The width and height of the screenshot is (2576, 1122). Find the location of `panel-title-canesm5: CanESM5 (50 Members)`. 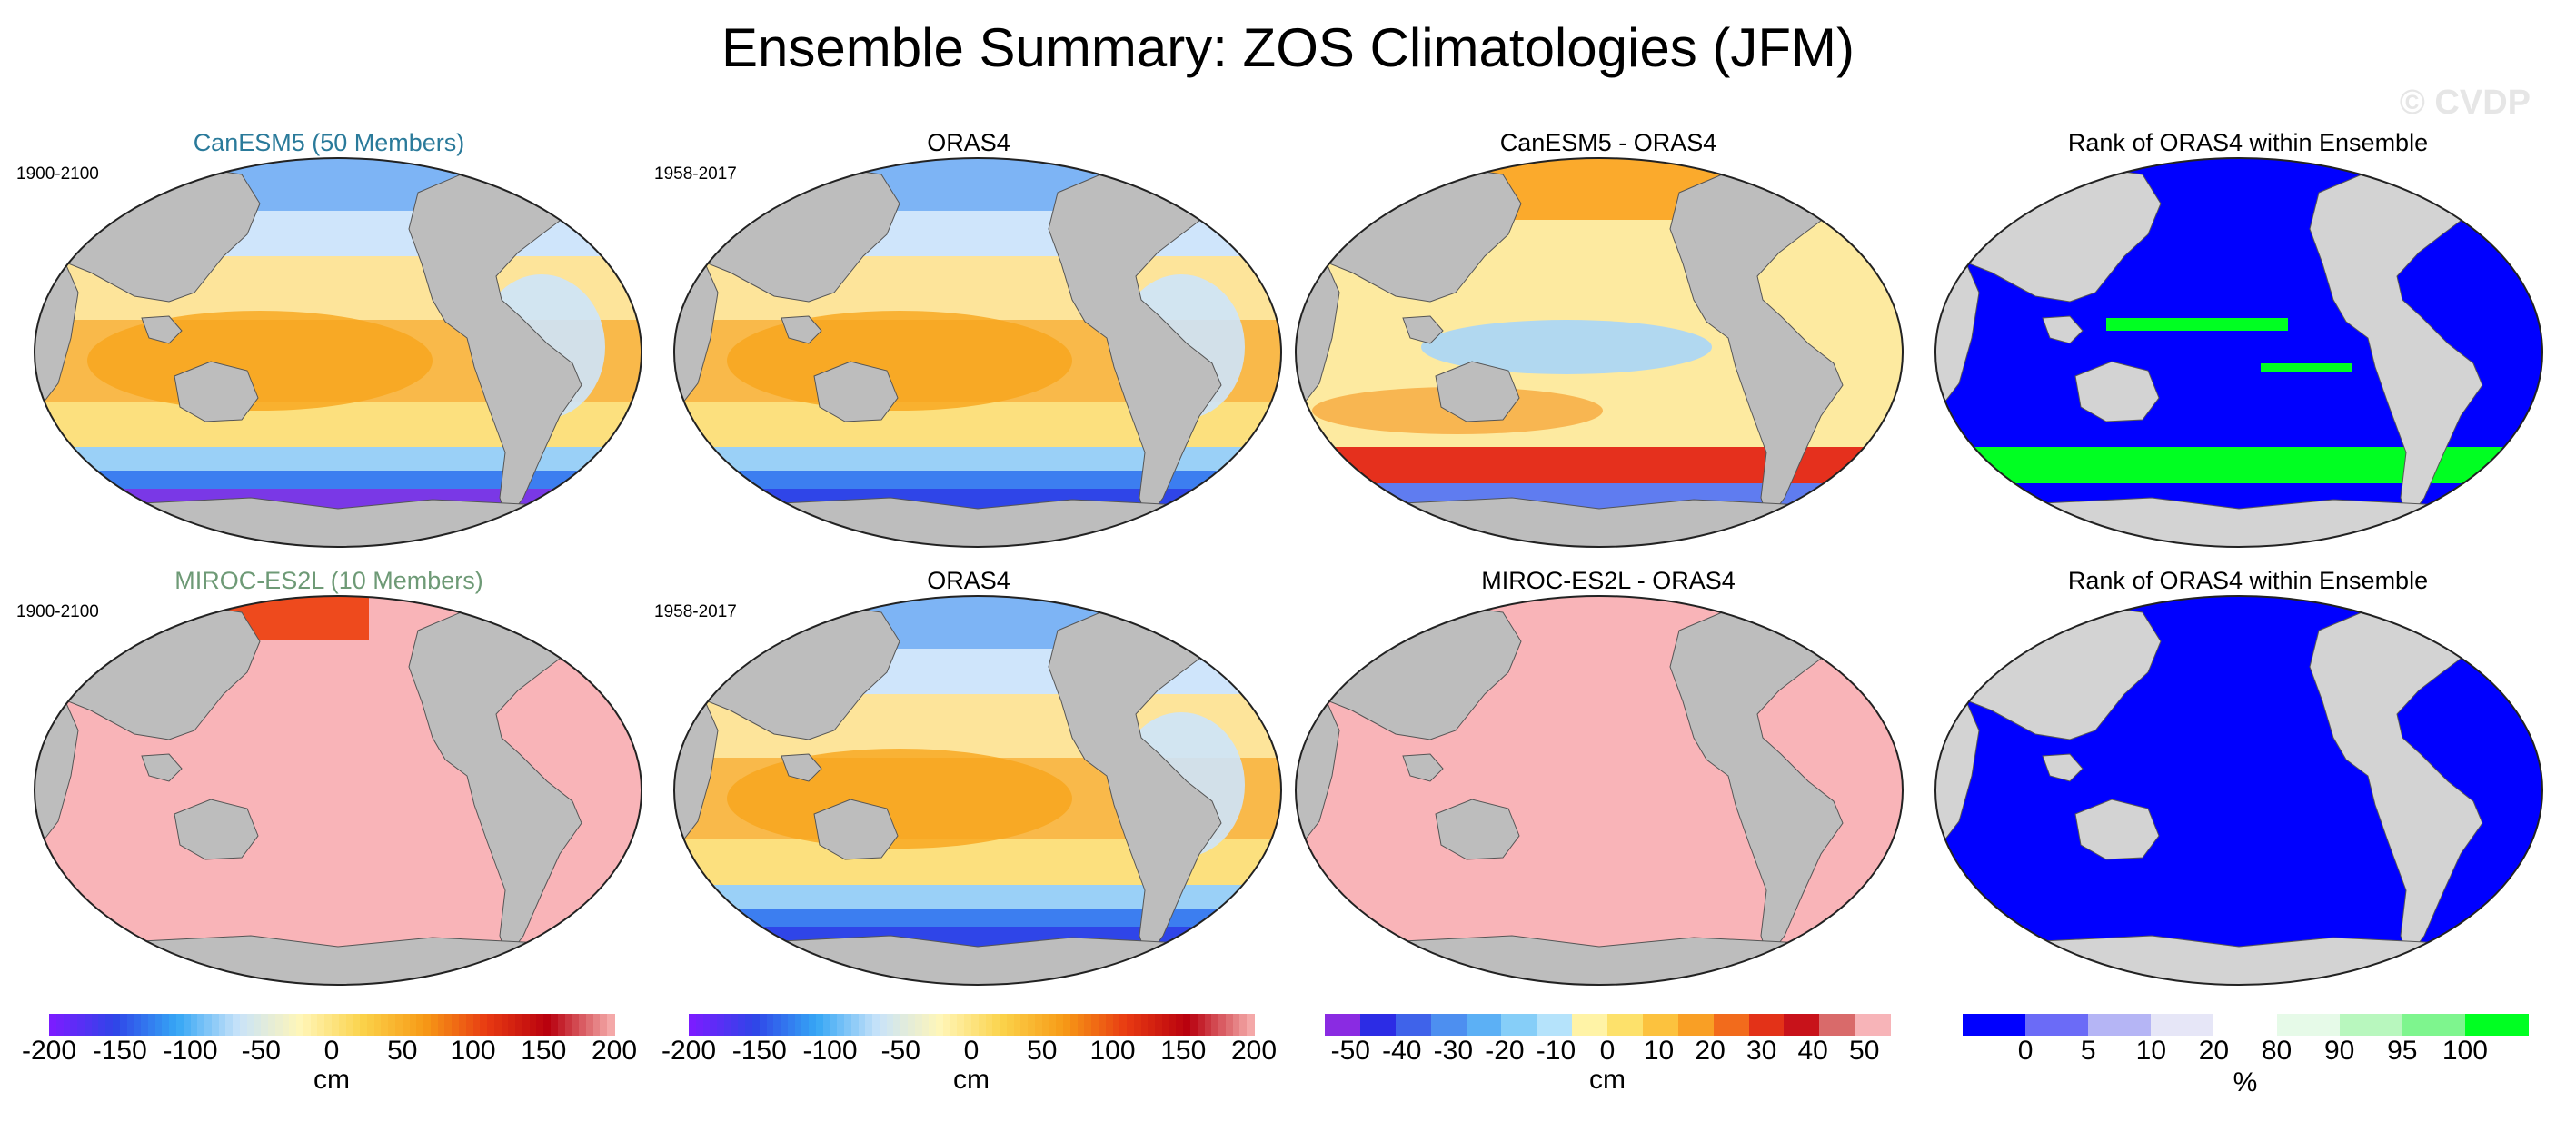

panel-title-canesm5: CanESM5 (50 Members) is located at coordinates (329, 143).